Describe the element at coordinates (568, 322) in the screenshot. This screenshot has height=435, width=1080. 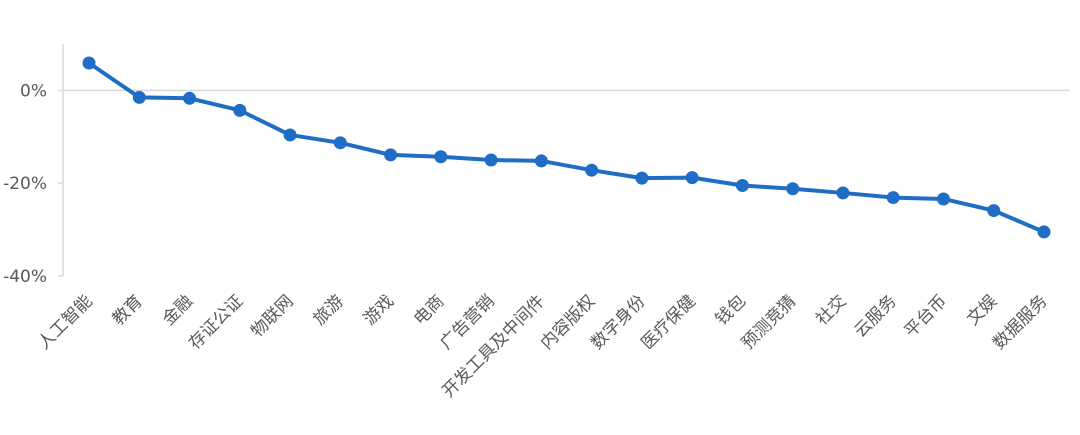
I see `x-tick-label: 内容版权` at that location.